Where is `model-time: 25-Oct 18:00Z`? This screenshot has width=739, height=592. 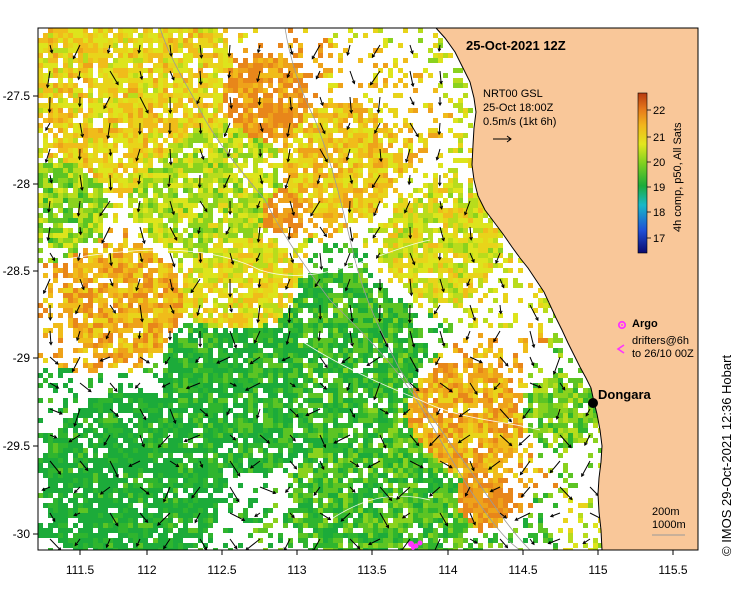
model-time: 25-Oct 18:00Z is located at coordinates (518, 108).